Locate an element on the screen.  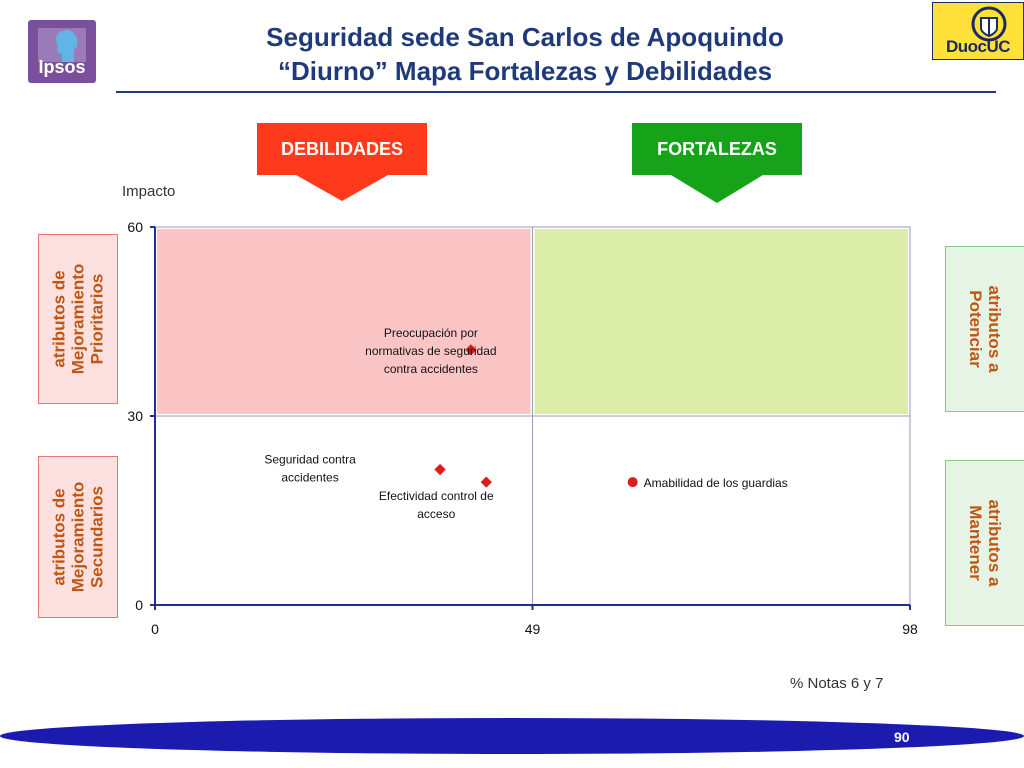
x-tick-label: 0 is located at coordinates (155, 629).